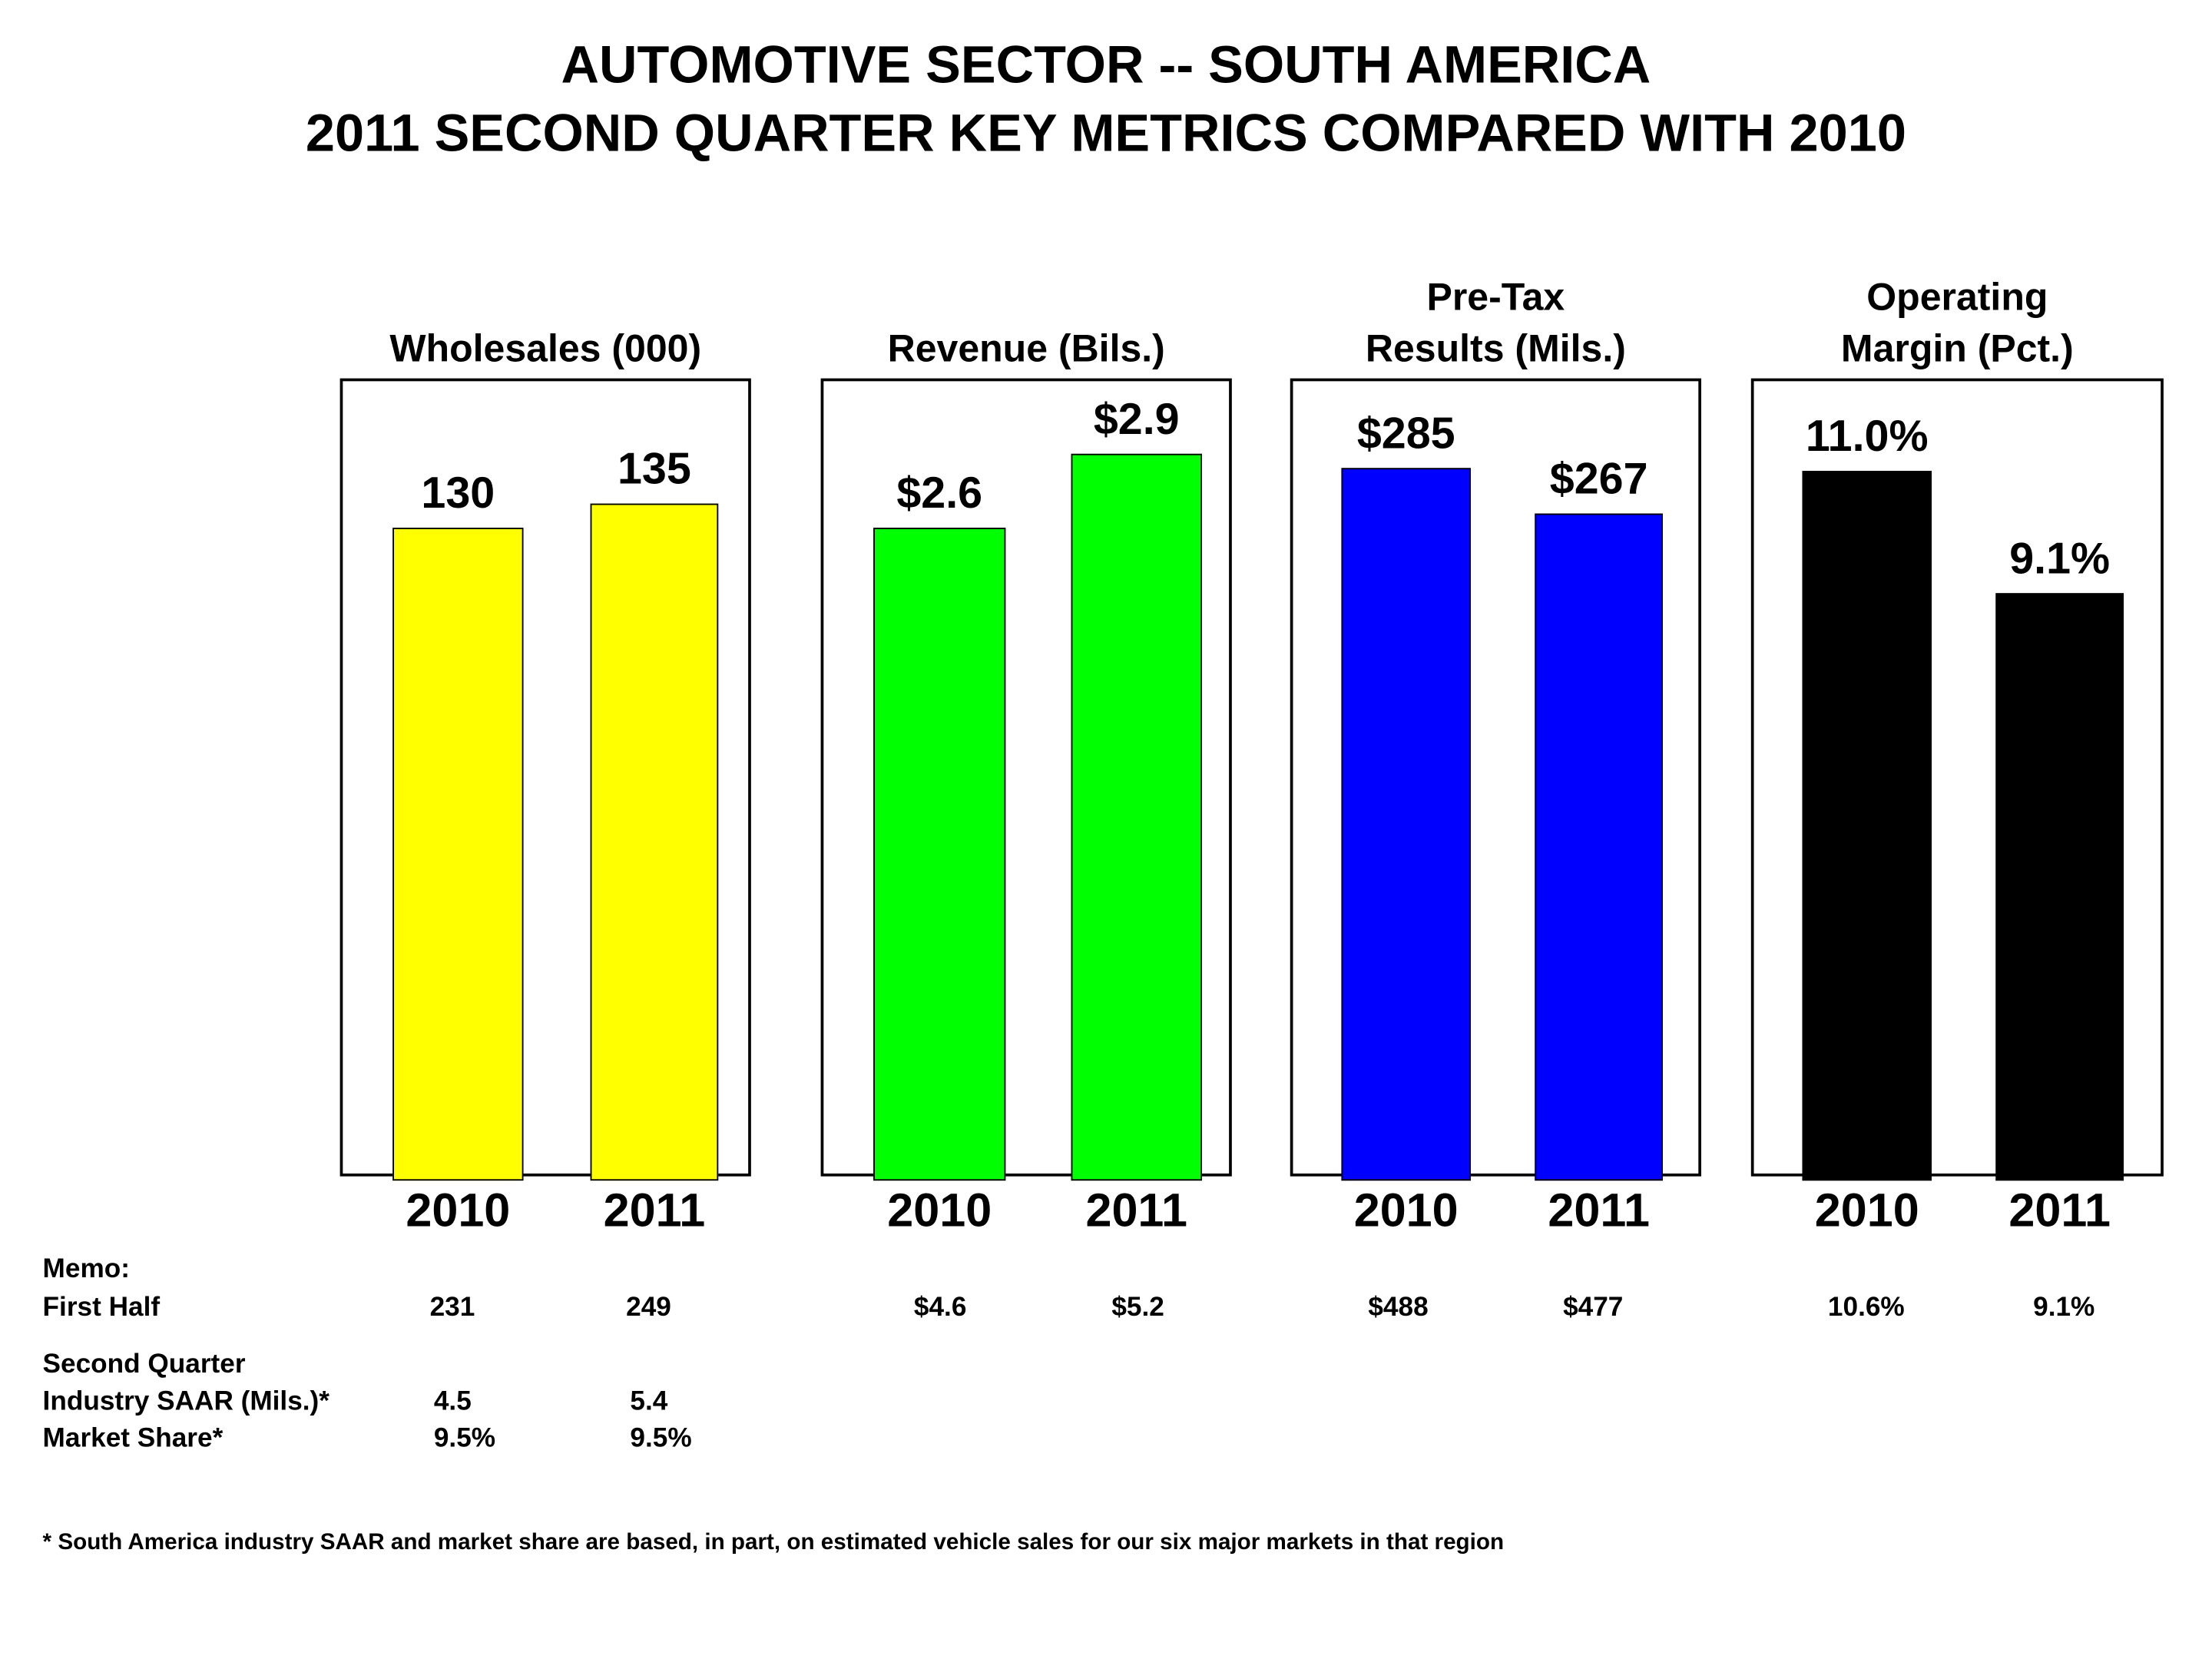  I want to click on revenue-bar-2010, so click(940, 854).